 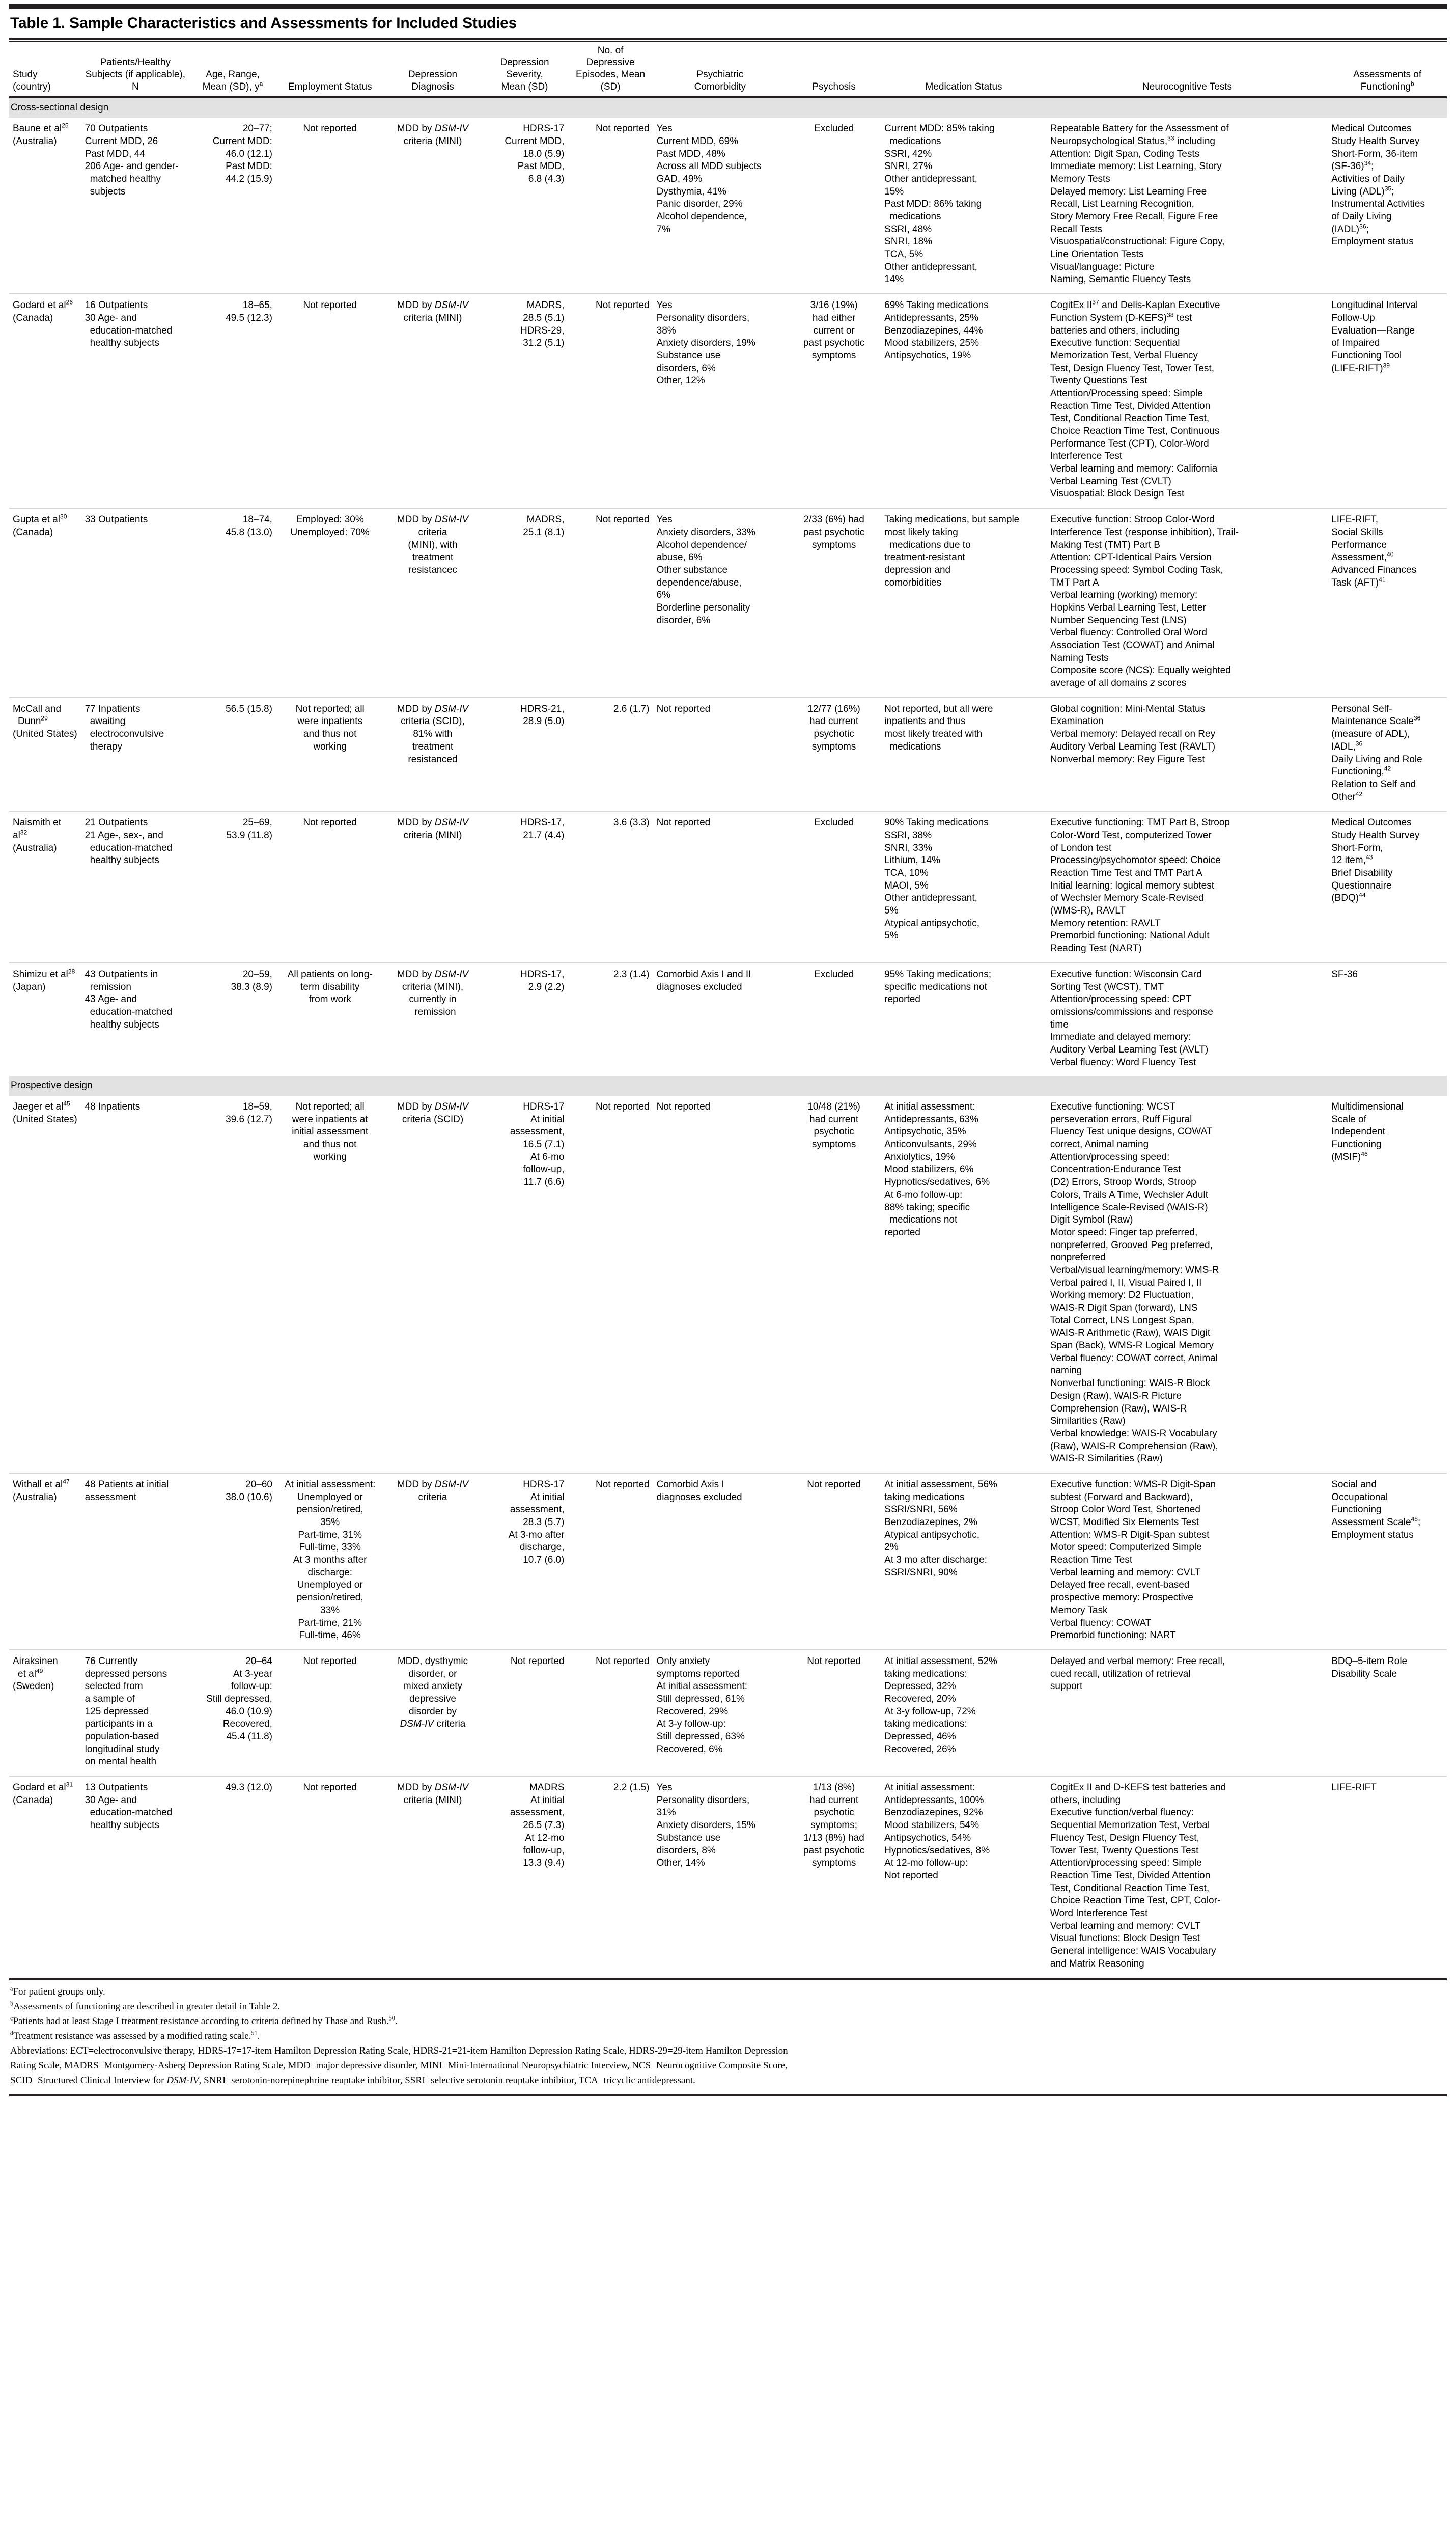 What do you see at coordinates (720, 69) in the screenshot?
I see `col-header-comorbidity: Psychiatric Comorbidity` at bounding box center [720, 69].